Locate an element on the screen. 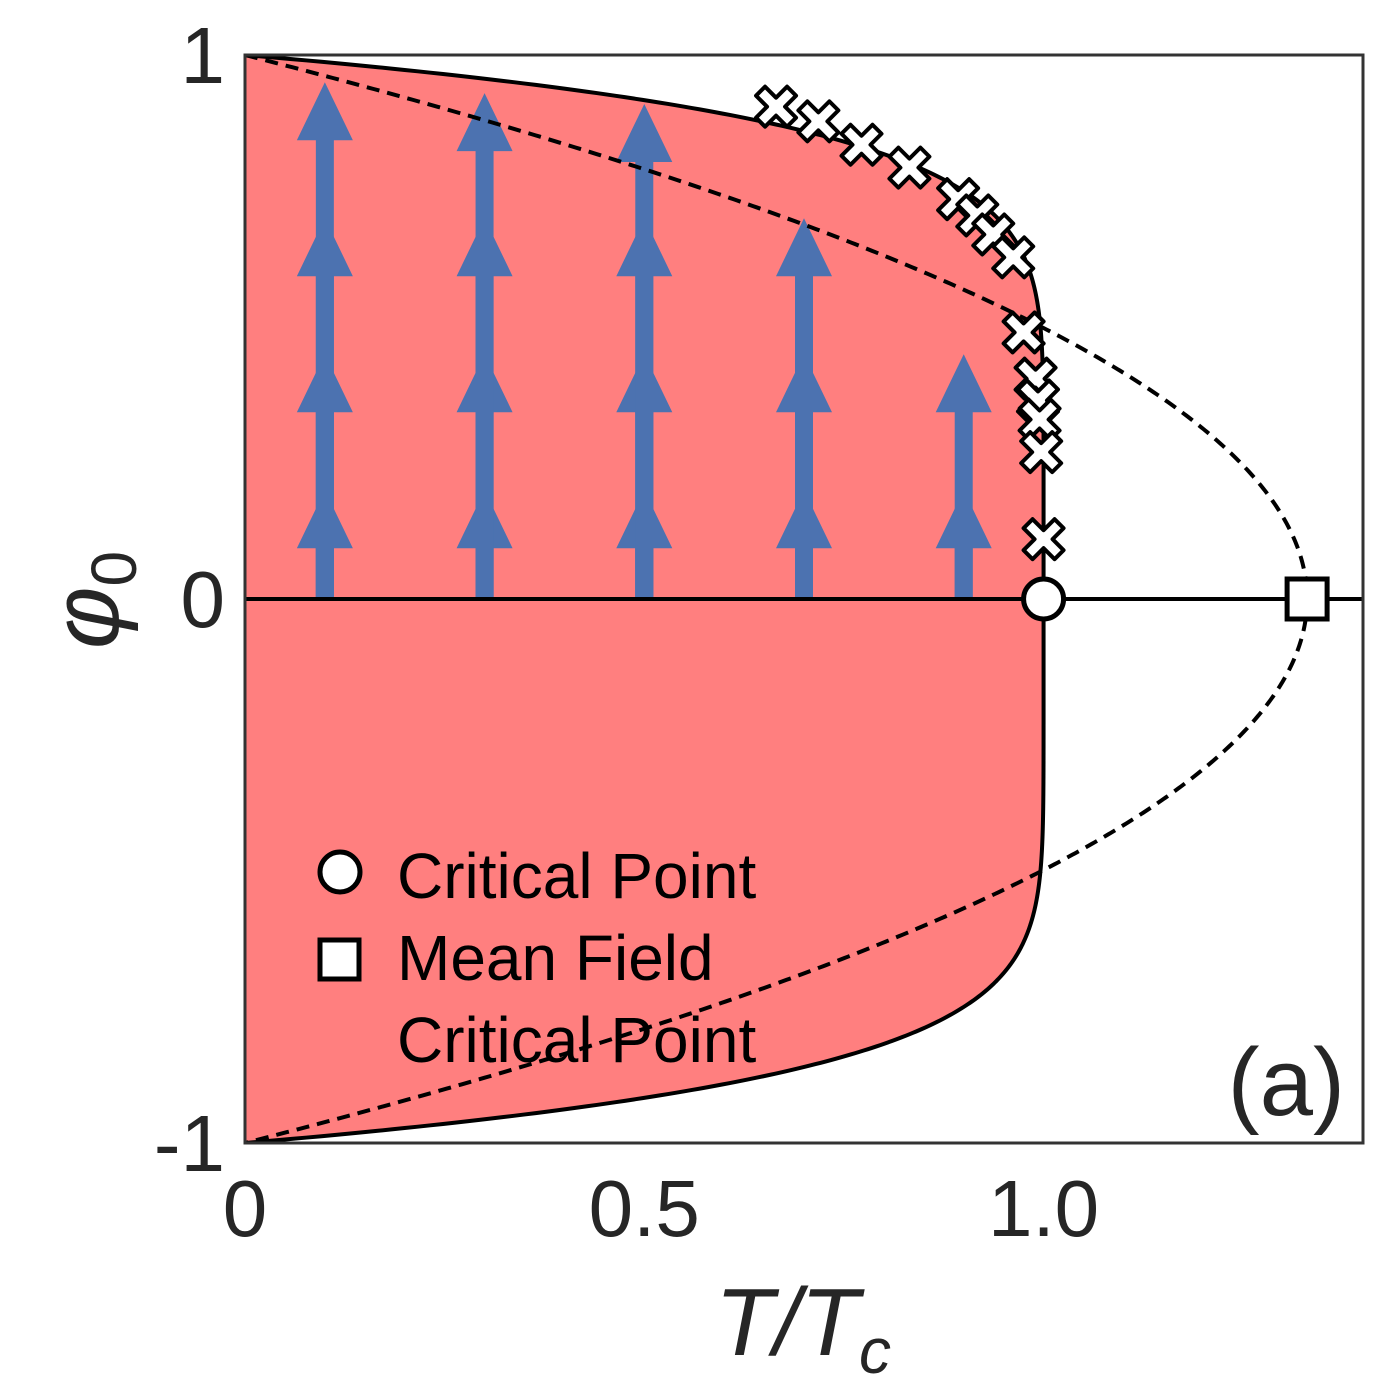 The height and width of the screenshot is (1384, 1383). y-tick-label: 1 is located at coordinates (203, 55).